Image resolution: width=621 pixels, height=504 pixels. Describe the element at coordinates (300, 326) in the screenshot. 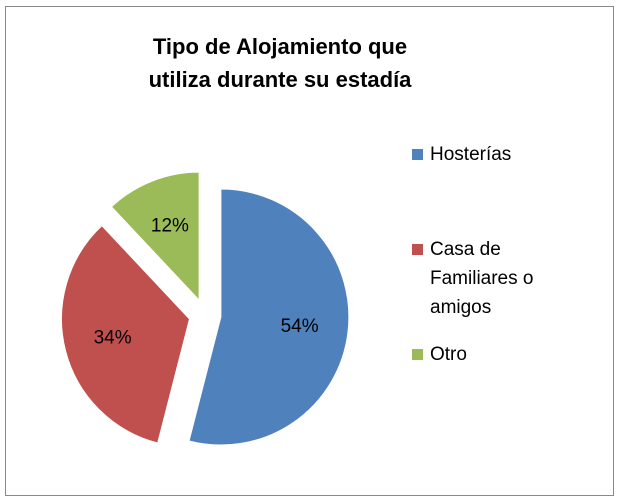

I see `data-label: 54%` at that location.